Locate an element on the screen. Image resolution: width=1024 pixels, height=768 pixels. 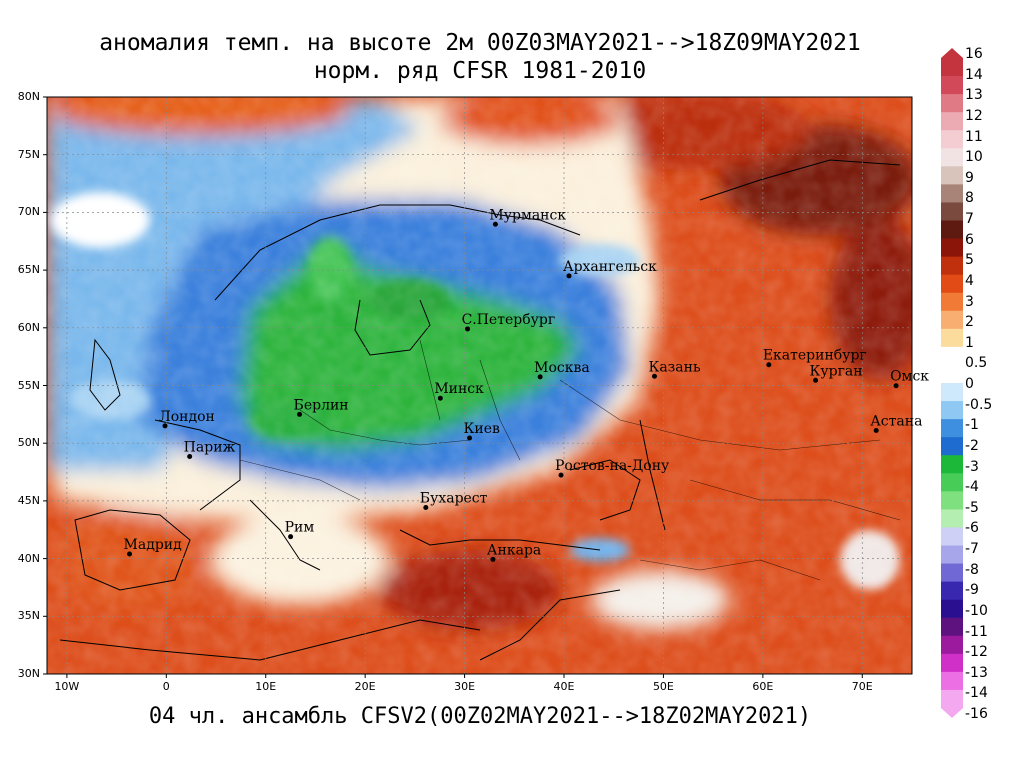
latitude-label: 60N is located at coordinates (28, 327).